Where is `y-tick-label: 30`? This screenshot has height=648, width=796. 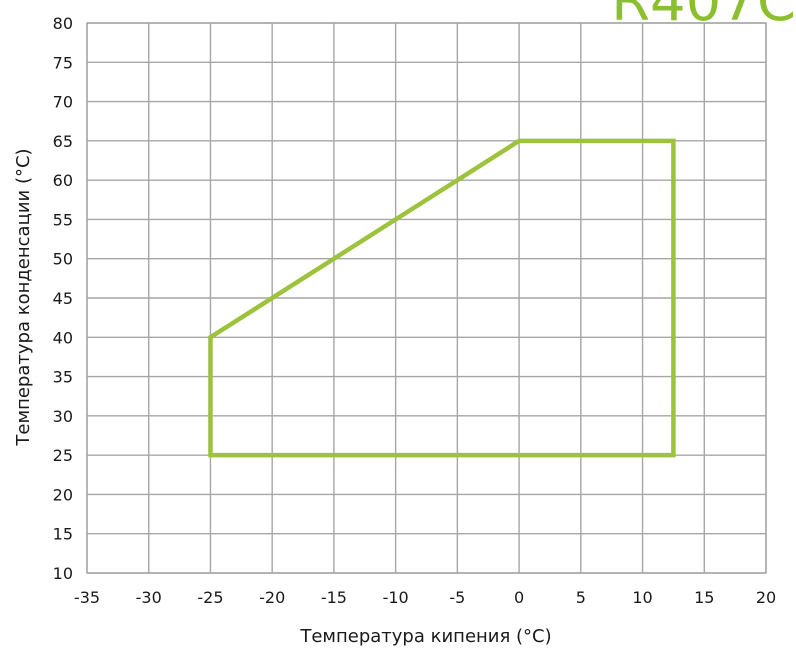
y-tick-label: 30 is located at coordinates (63, 416).